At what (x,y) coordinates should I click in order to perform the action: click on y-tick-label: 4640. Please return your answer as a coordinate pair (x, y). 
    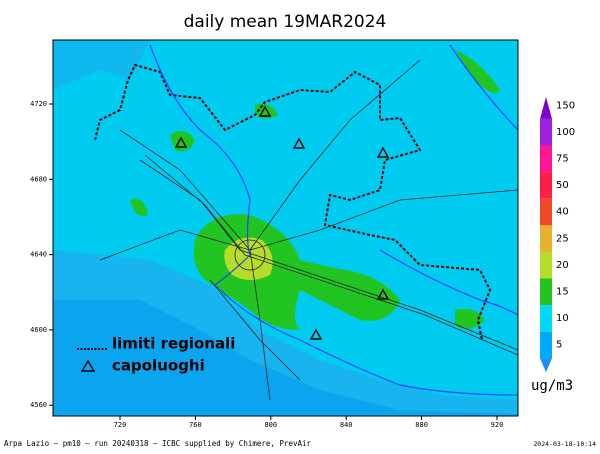
    Looking at the image, I should click on (38, 255).